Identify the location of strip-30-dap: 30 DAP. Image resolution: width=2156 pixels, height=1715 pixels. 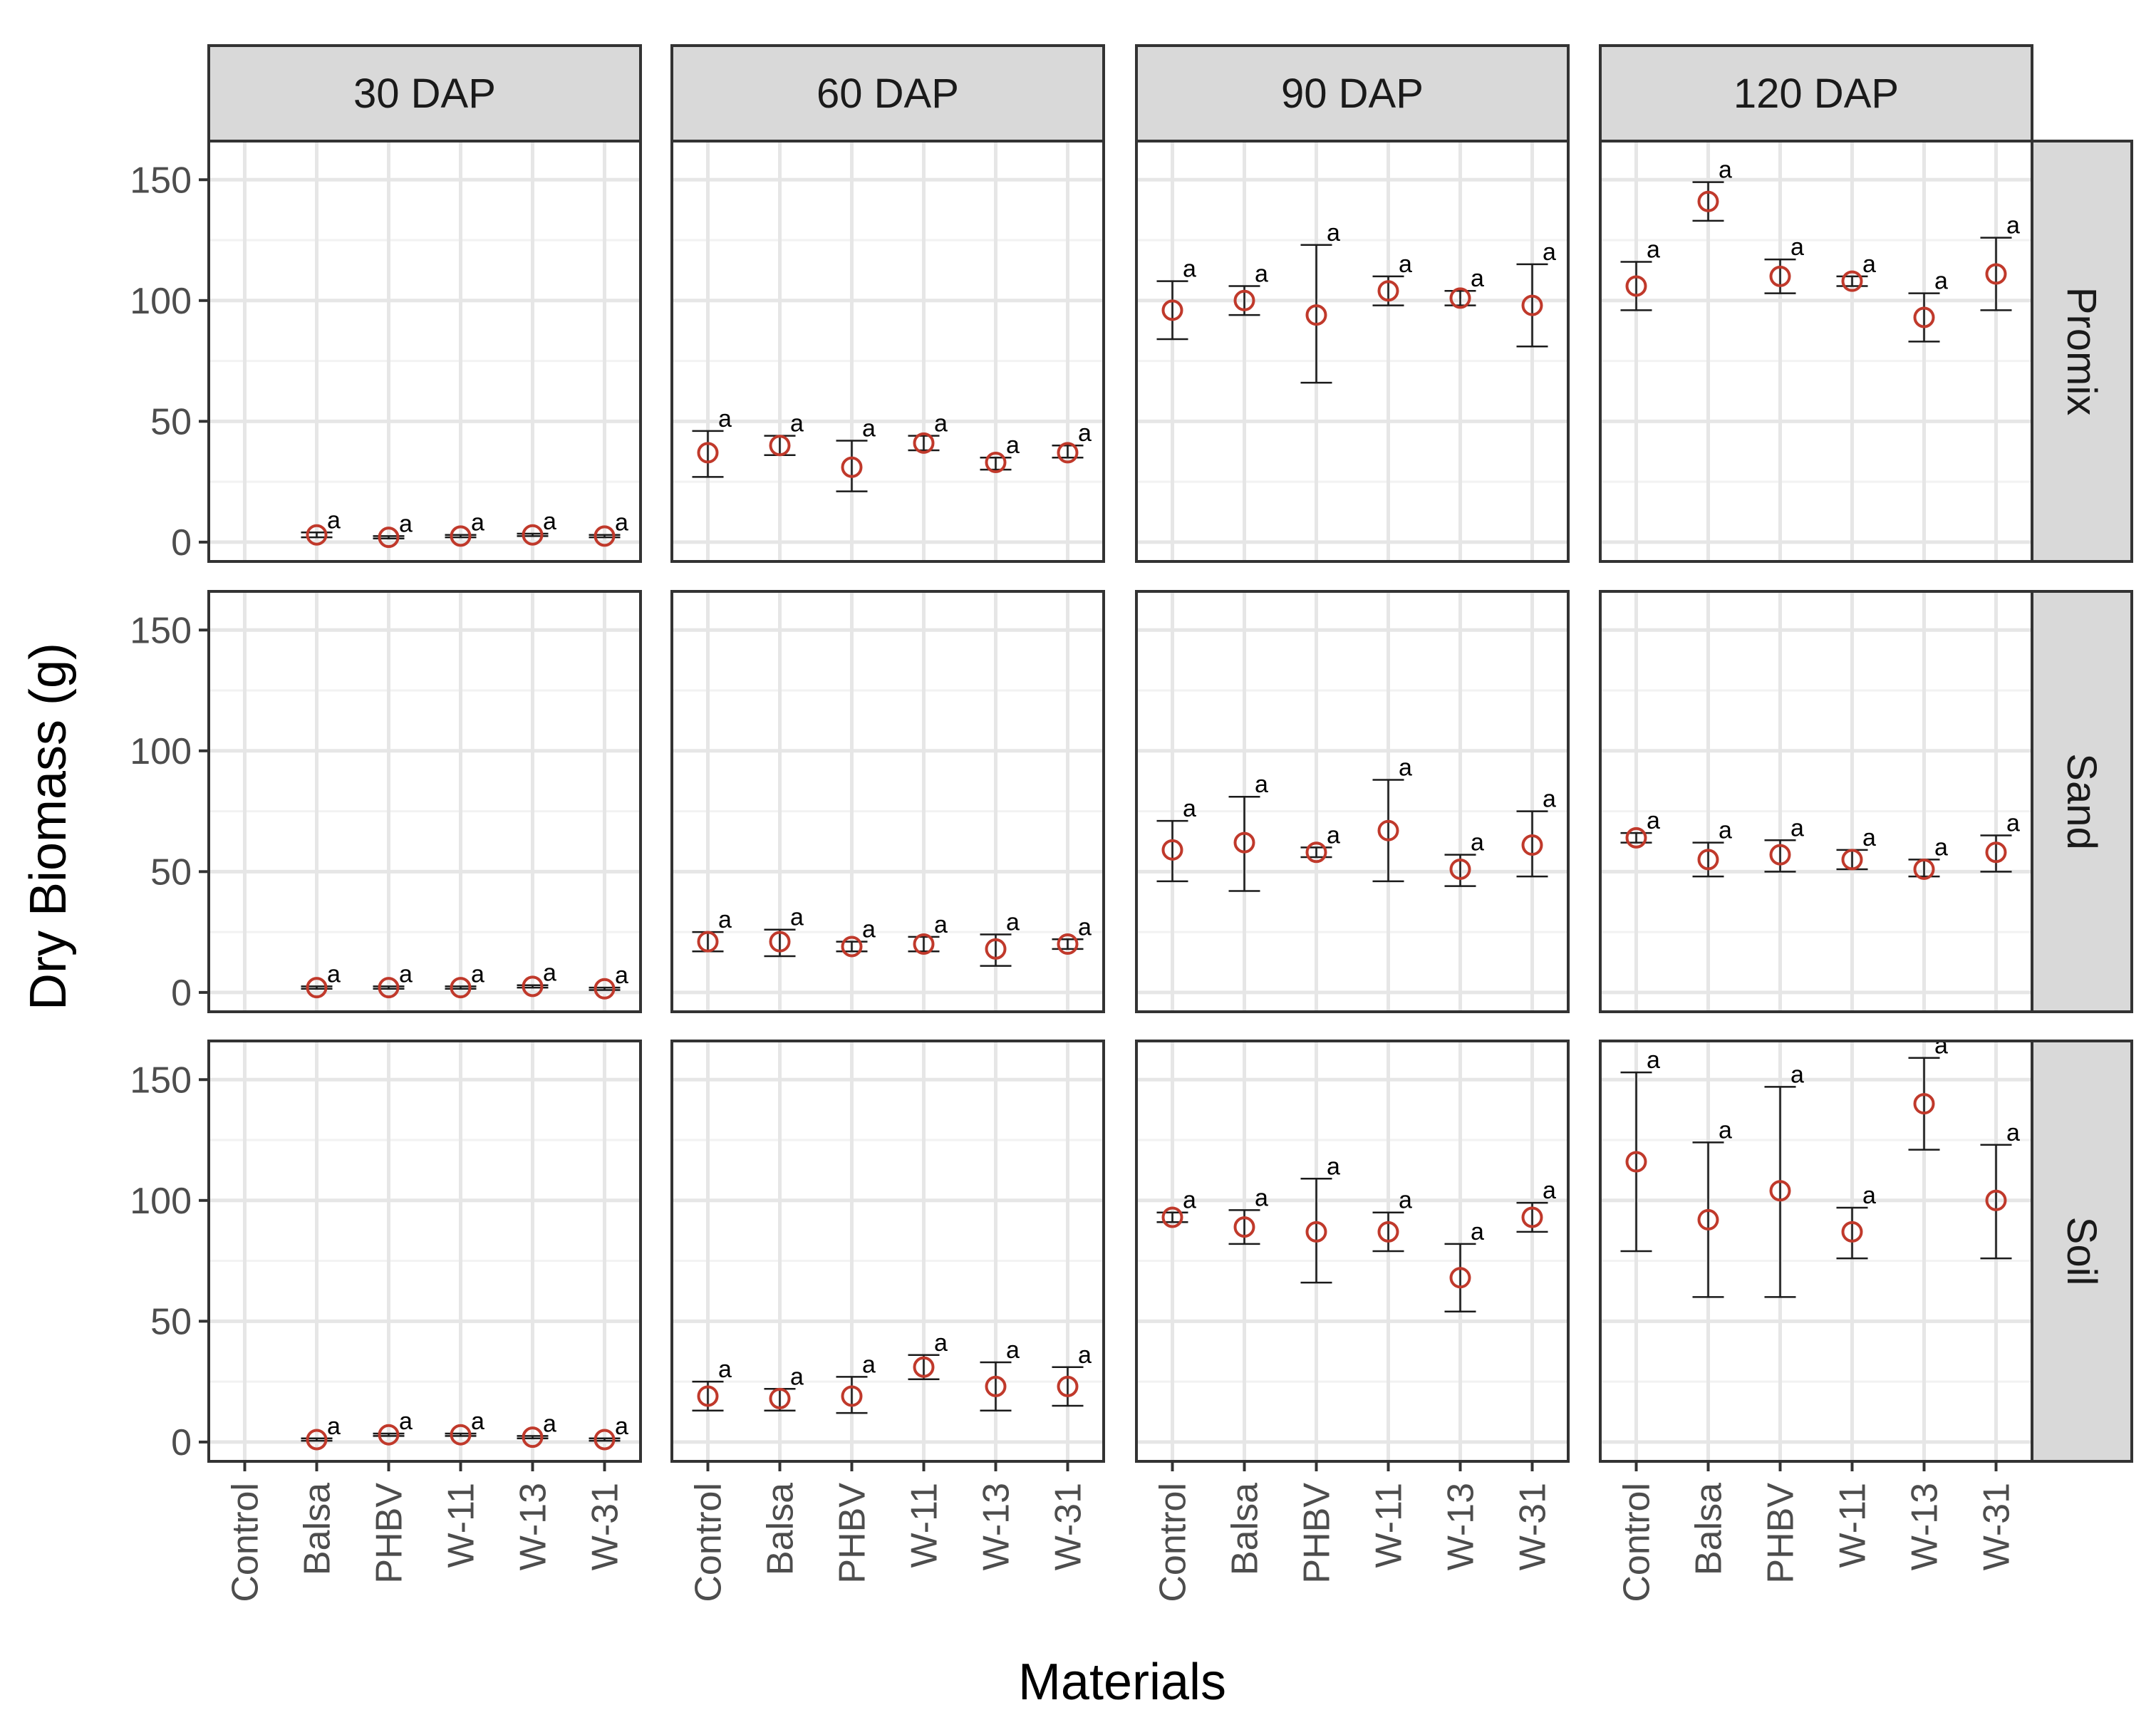
(424, 93).